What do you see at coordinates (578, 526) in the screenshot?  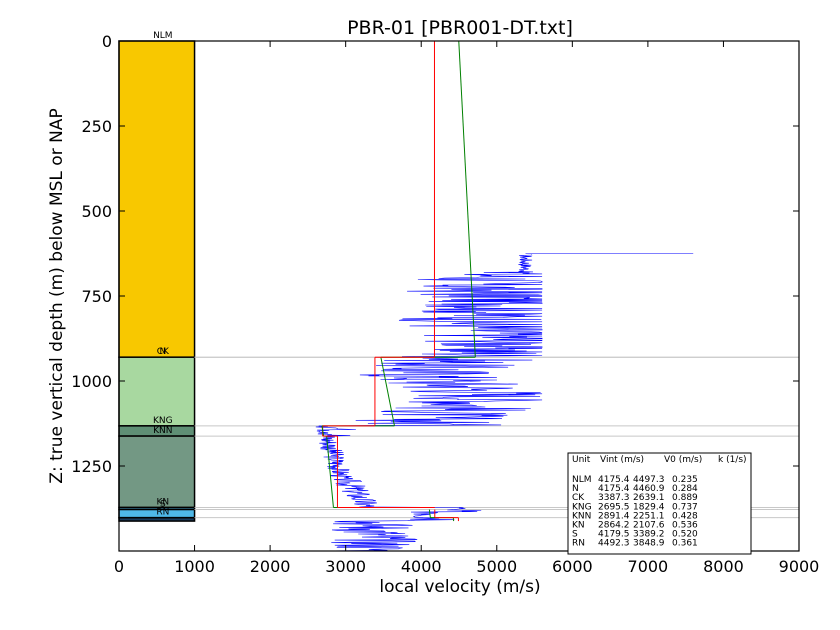 I see `table-cell: KN` at bounding box center [578, 526].